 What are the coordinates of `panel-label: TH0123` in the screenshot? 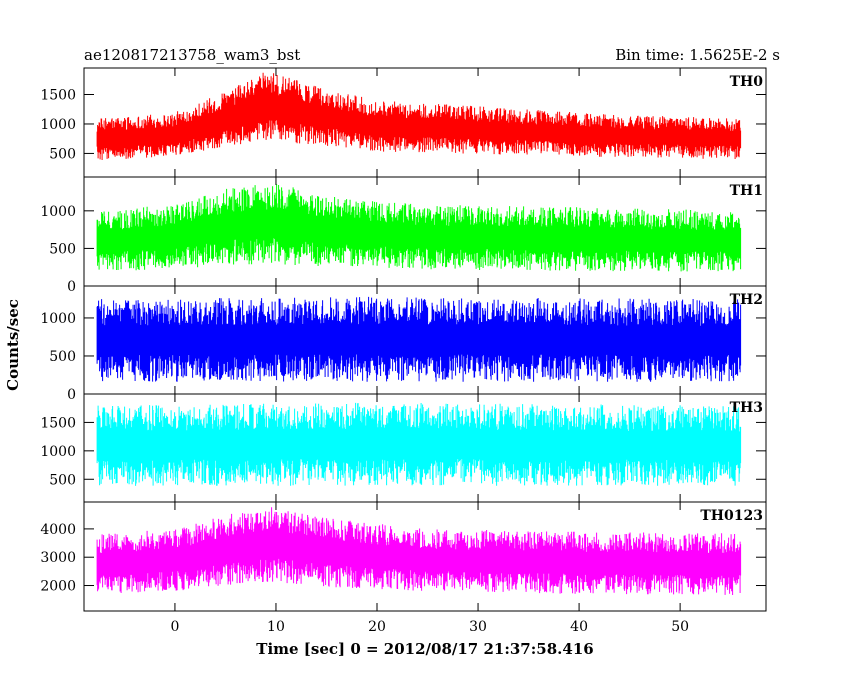 It's located at (731, 516).